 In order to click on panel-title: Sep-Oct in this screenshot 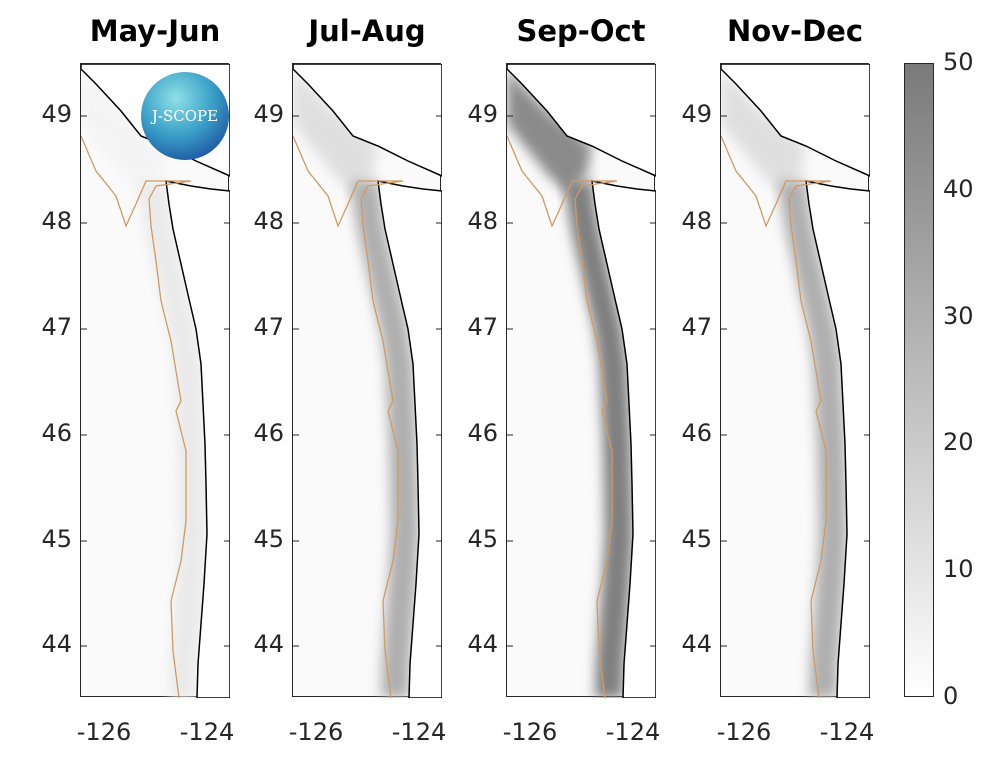, I will do `click(581, 31)`.